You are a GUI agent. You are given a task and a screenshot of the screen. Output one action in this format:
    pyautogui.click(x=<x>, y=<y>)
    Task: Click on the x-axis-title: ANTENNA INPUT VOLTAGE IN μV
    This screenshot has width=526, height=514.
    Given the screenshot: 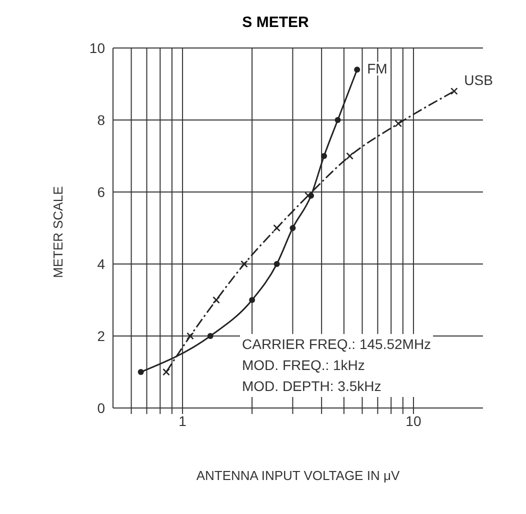 What is the action you would take?
    pyautogui.click(x=298, y=475)
    